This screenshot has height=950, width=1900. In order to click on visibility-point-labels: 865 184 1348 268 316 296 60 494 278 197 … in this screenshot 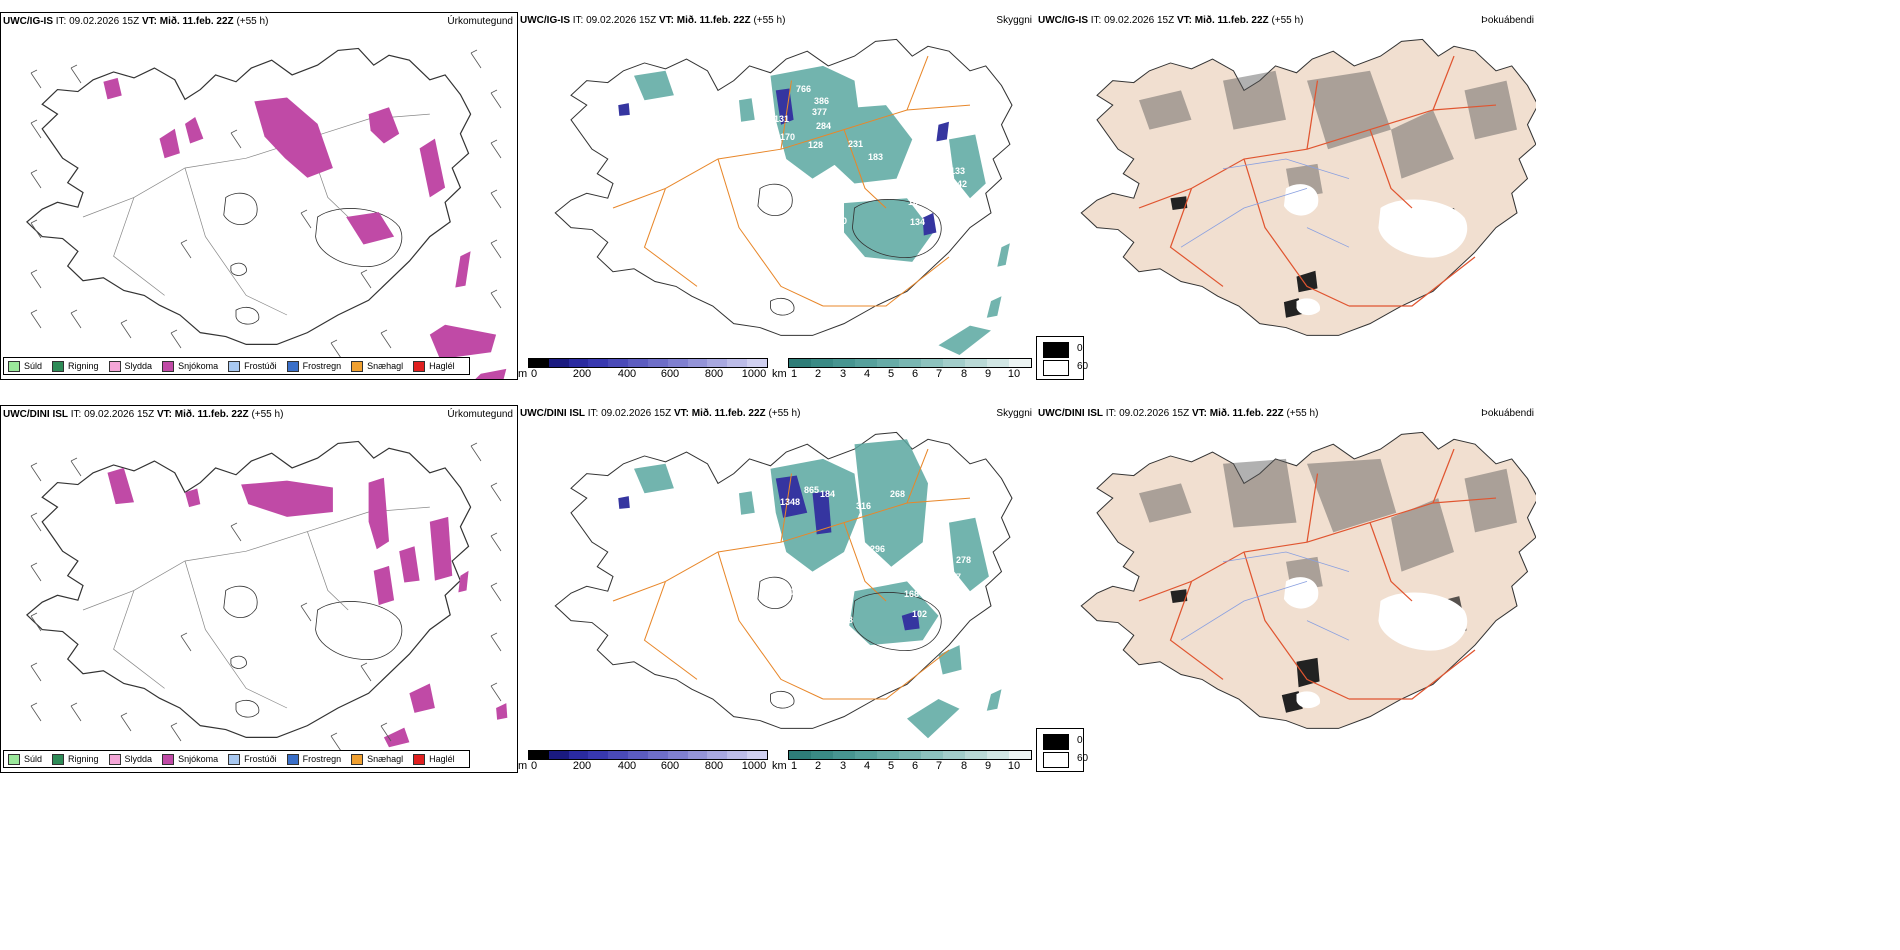, I will do `click(864, 601)`.